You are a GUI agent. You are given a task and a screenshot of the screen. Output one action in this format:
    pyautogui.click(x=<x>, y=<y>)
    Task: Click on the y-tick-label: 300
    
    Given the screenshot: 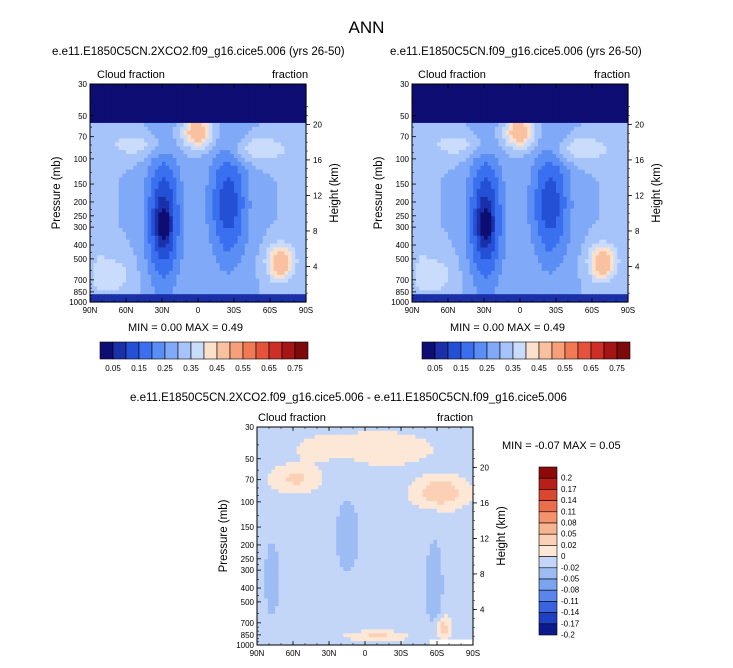 What is the action you would take?
    pyautogui.click(x=248, y=570)
    